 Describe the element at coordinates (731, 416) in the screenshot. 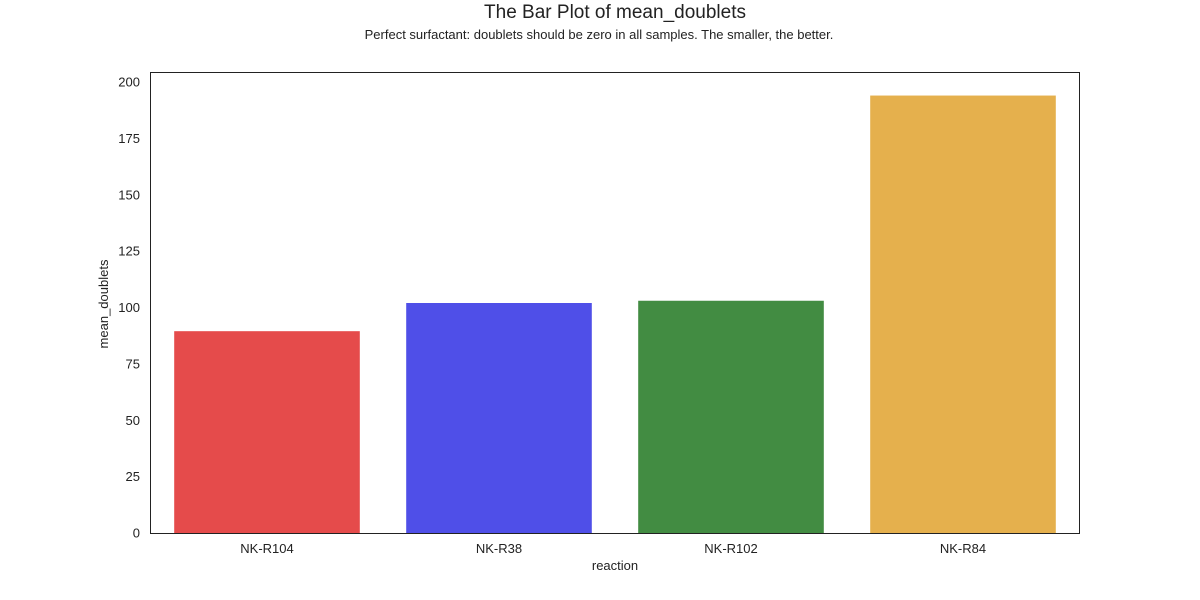

I see `bar-nk-r102` at that location.